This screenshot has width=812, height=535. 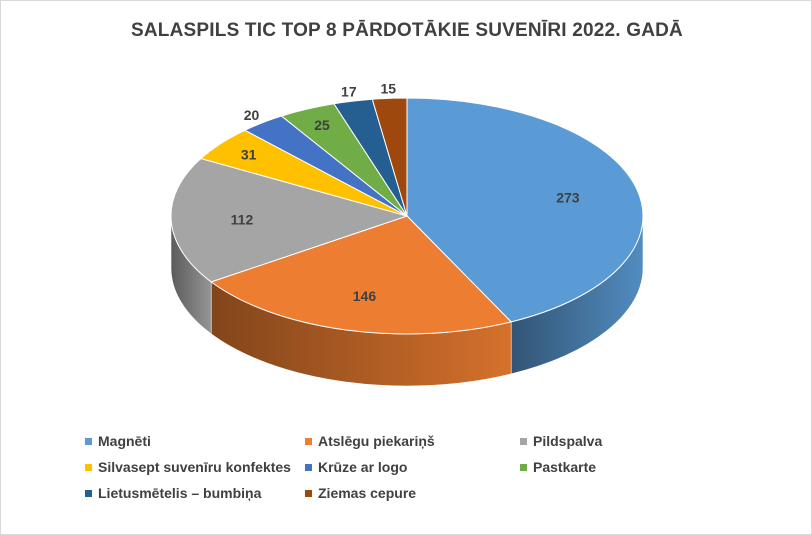 I want to click on legend-item: Magnēti, so click(x=195, y=441).